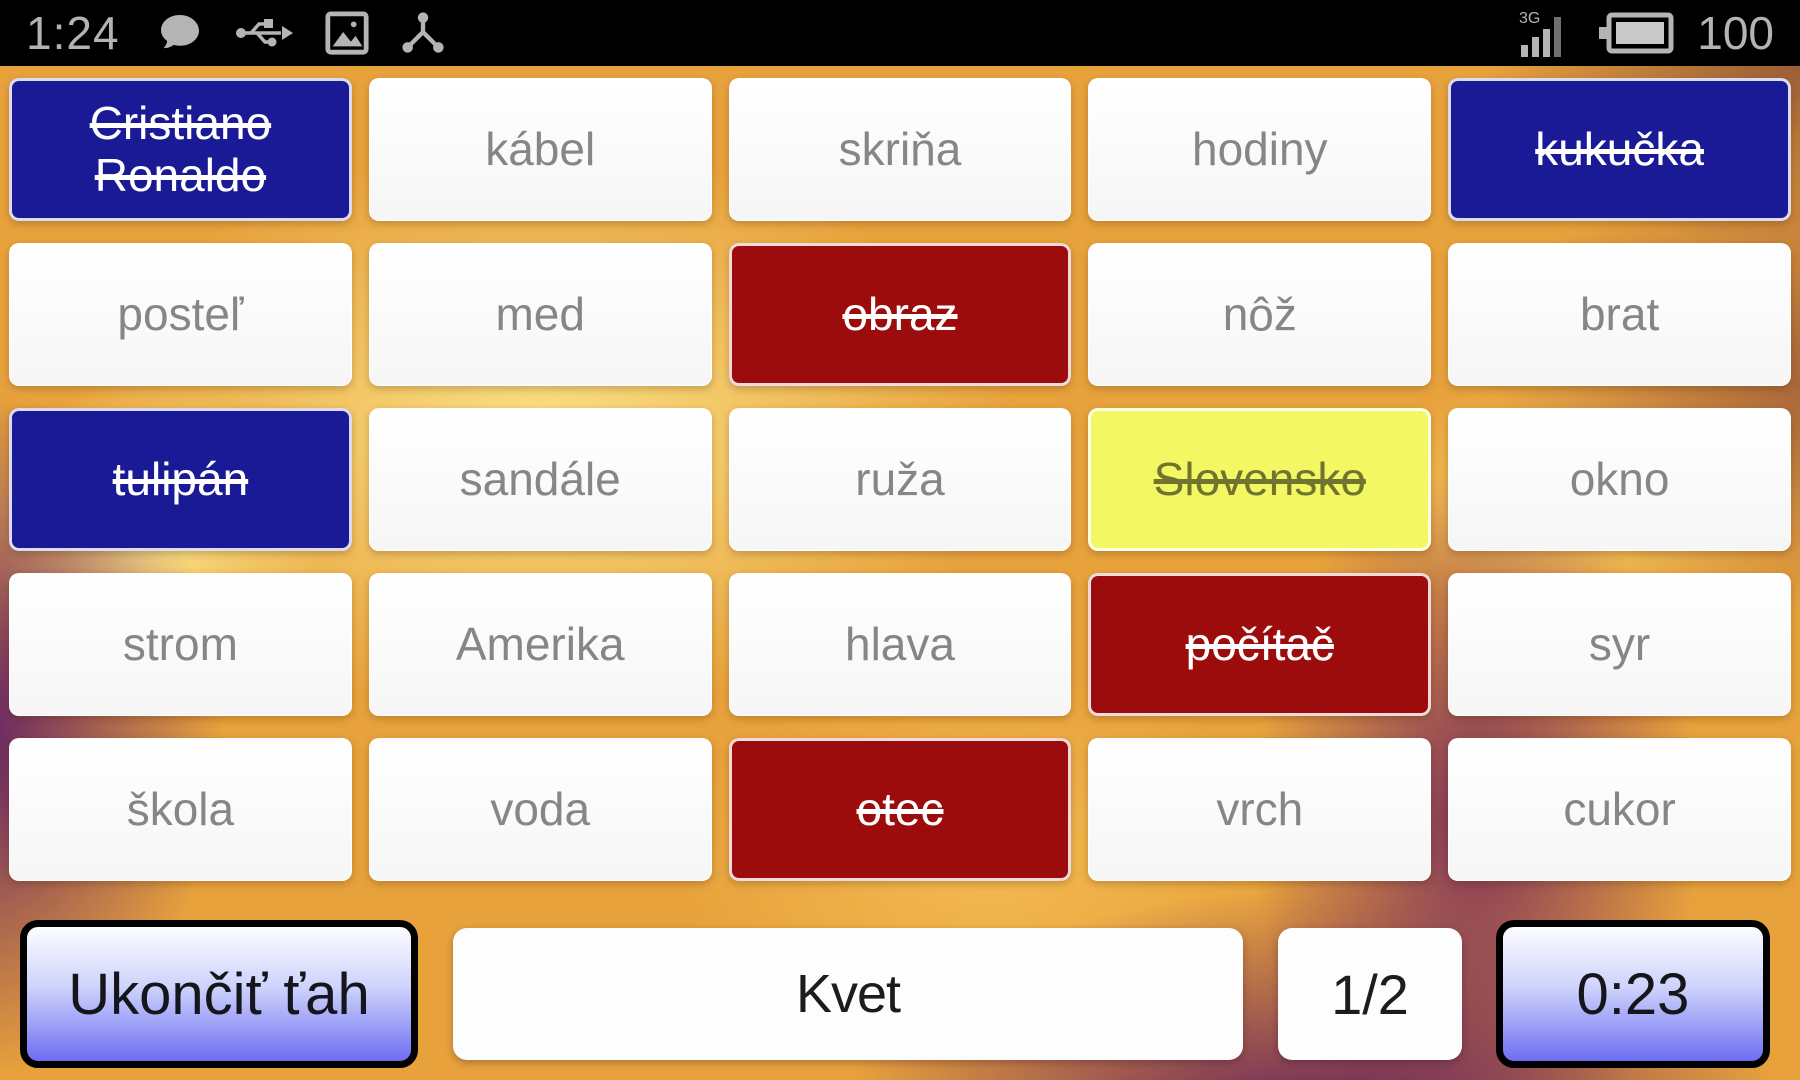 Image resolution: width=1800 pixels, height=1080 pixels. I want to click on end-turn-button: Ukončiť ťah, so click(219, 994).